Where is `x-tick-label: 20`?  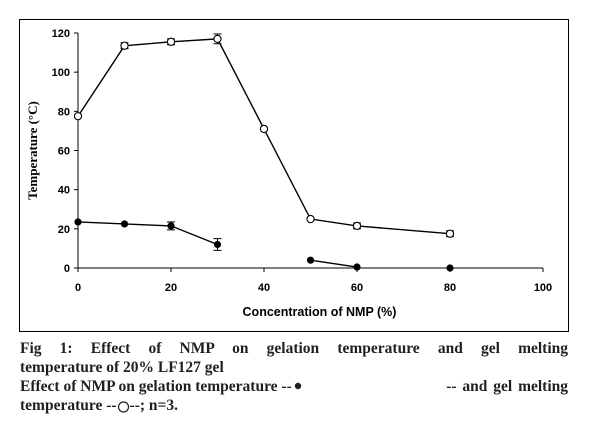 x-tick-label: 20 is located at coordinates (171, 288).